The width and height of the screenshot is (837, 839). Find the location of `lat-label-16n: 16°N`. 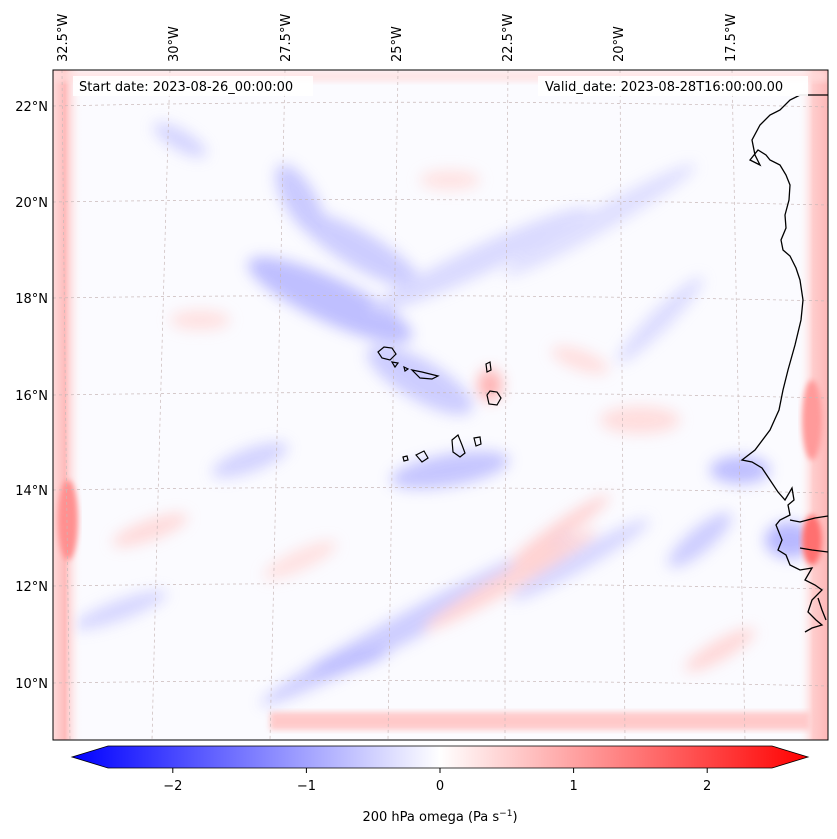

lat-label-16n: 16°N is located at coordinates (31, 396).